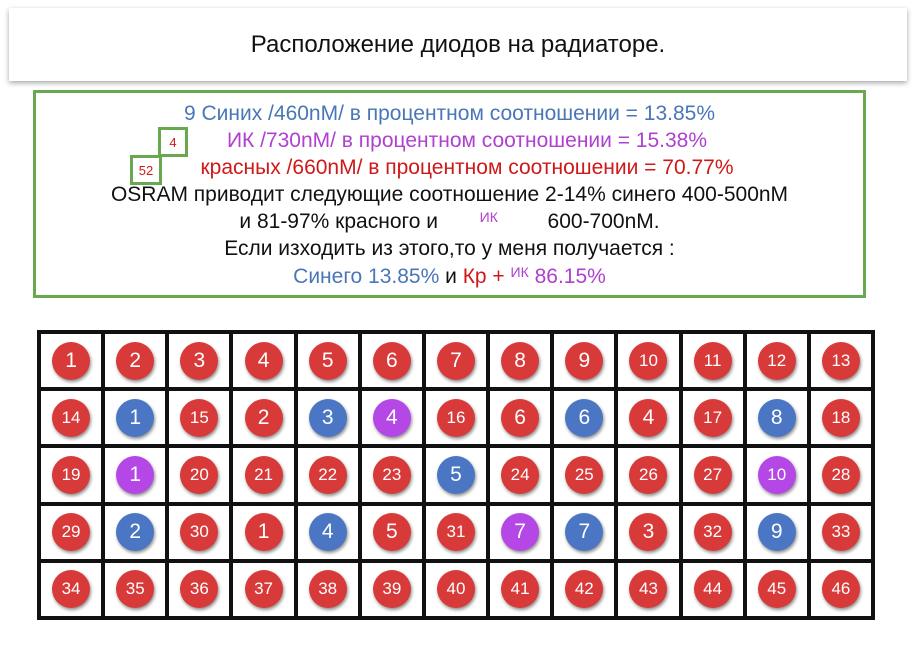  I want to click on grid-cell: 25, so click(584, 475).